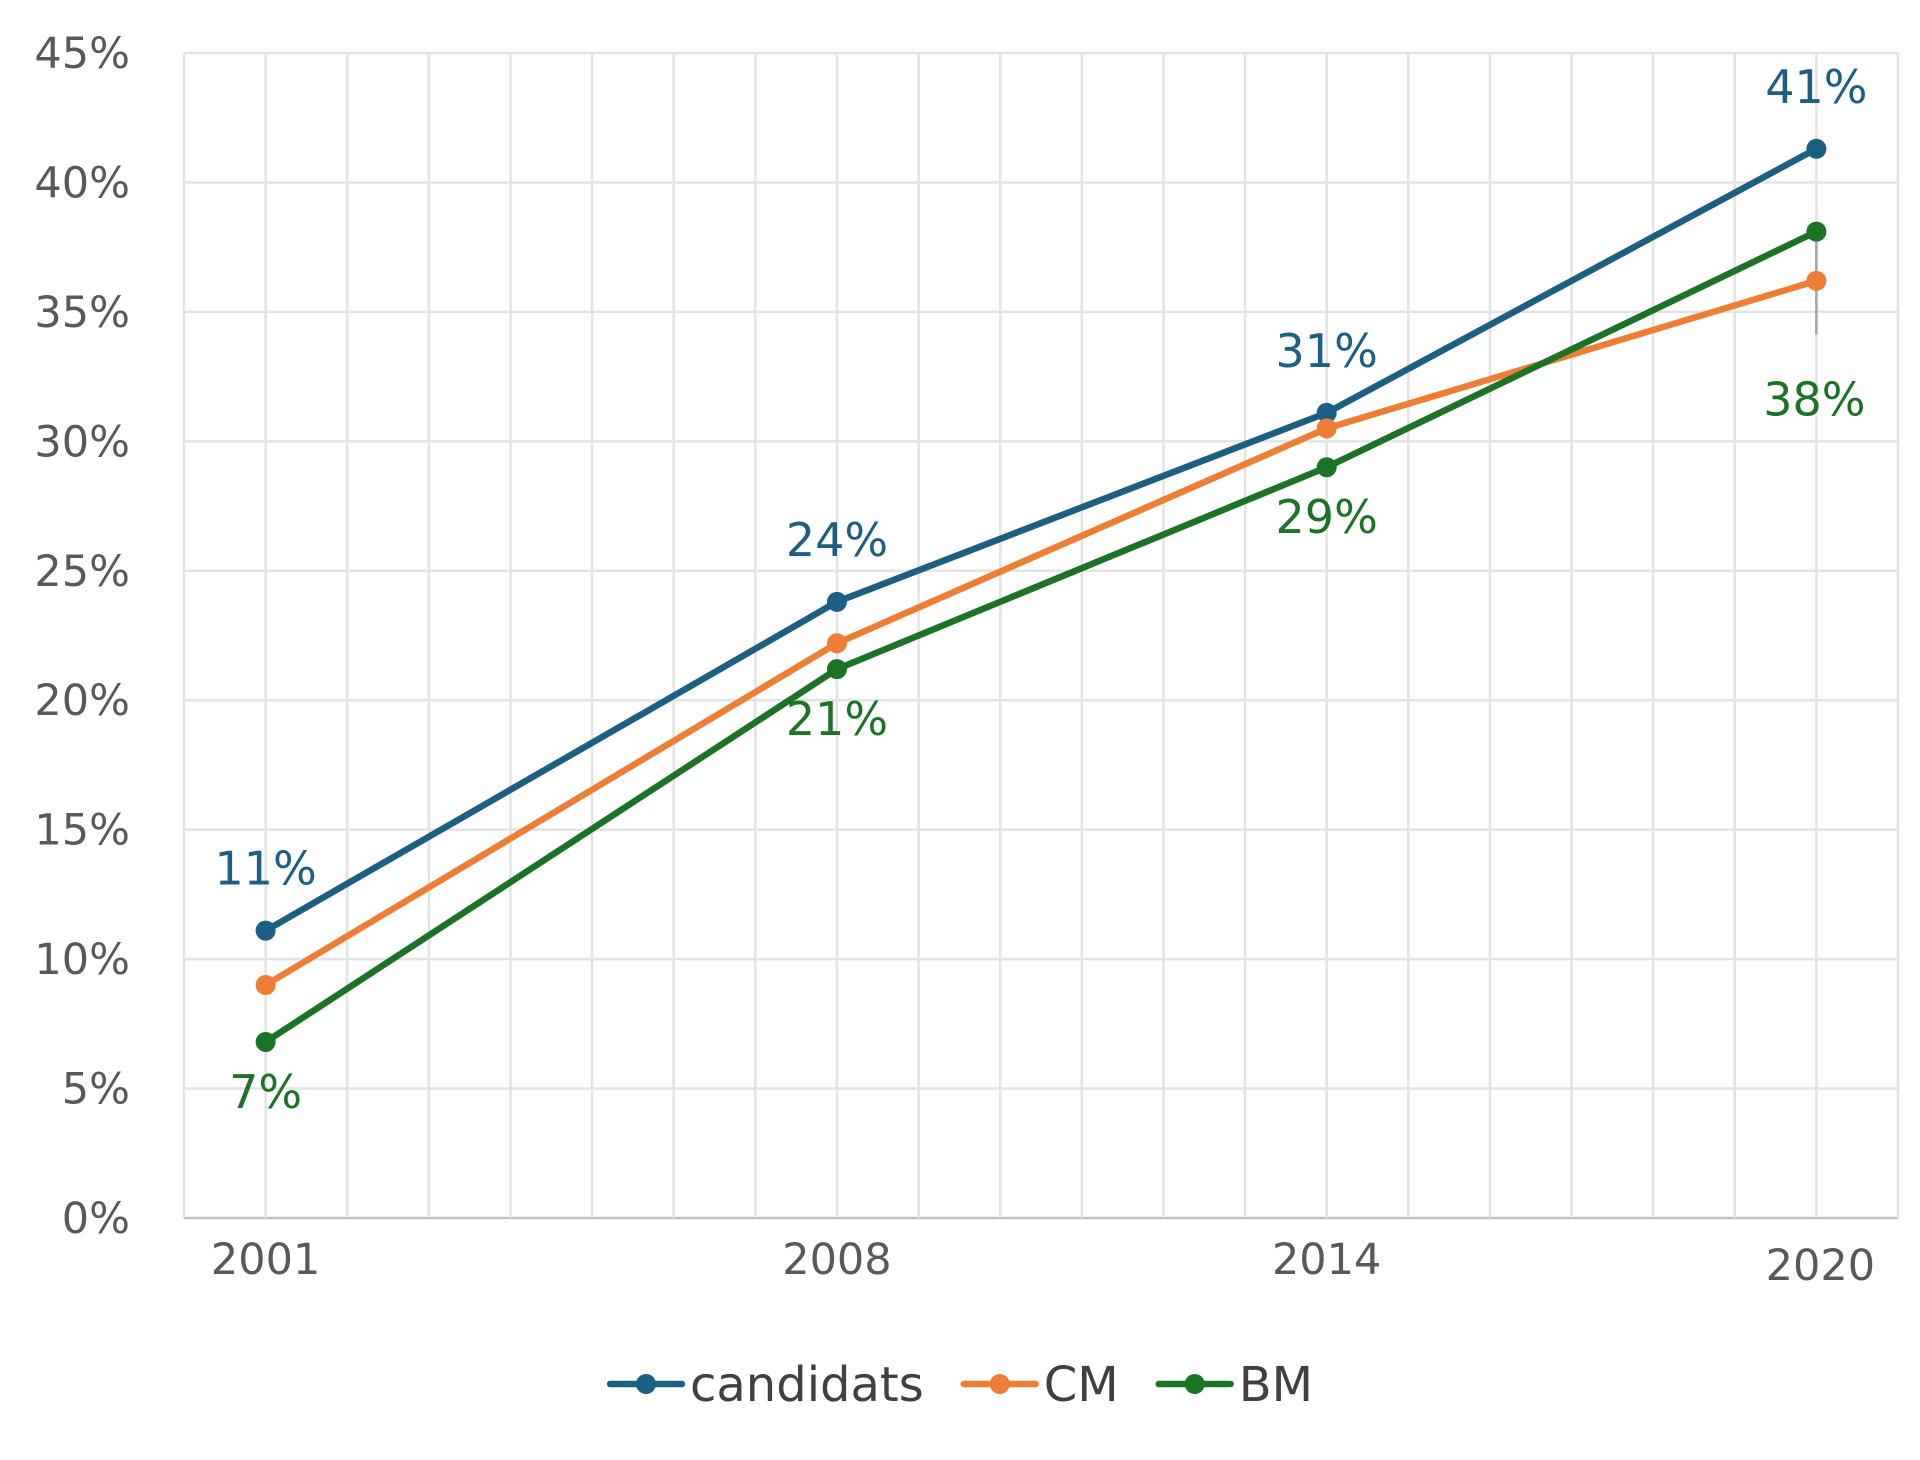  I want to click on legend-item-candidats: candidats, so click(765, 1385).